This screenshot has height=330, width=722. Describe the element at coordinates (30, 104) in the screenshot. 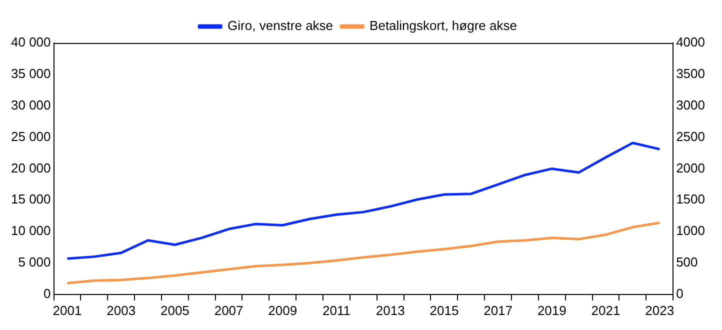

I see `y-tick-label: 30 000` at that location.